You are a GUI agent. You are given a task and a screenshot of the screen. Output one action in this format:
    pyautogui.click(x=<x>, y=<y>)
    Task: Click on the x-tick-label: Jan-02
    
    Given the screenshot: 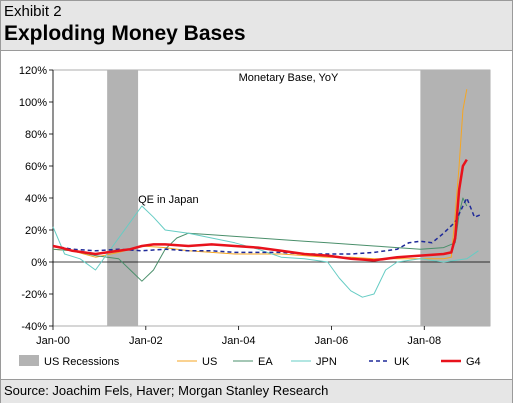 What is the action you would take?
    pyautogui.click(x=146, y=341)
    